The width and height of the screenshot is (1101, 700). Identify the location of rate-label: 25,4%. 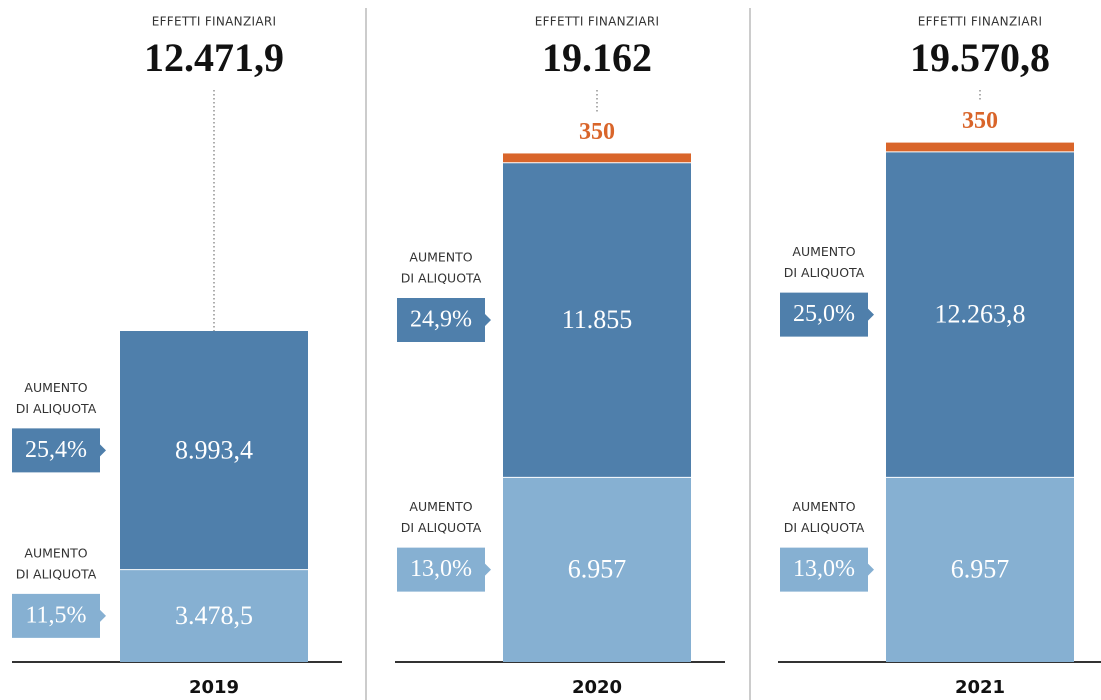
(56, 450).